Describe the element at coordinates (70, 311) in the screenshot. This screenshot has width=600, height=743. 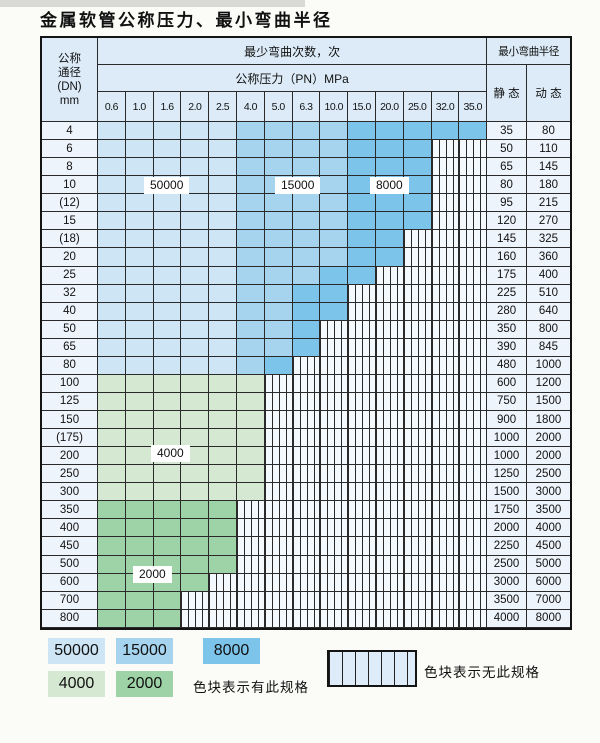
I see `dn-cell: 40` at that location.